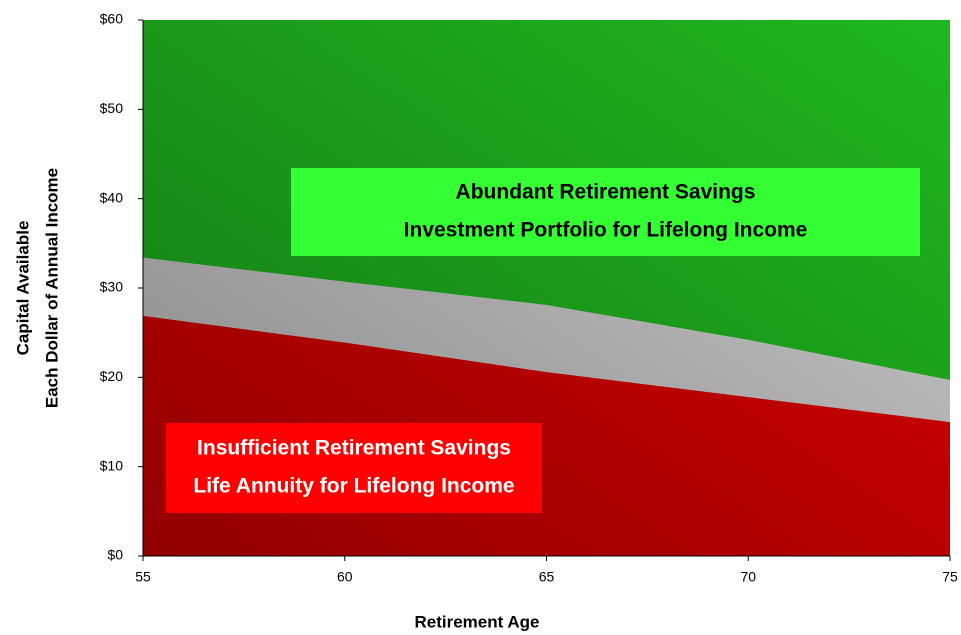 The image size is (961, 635). What do you see at coordinates (51, 288) in the screenshot?
I see `y-axis-title: Each Dollar of Annual Income` at bounding box center [51, 288].